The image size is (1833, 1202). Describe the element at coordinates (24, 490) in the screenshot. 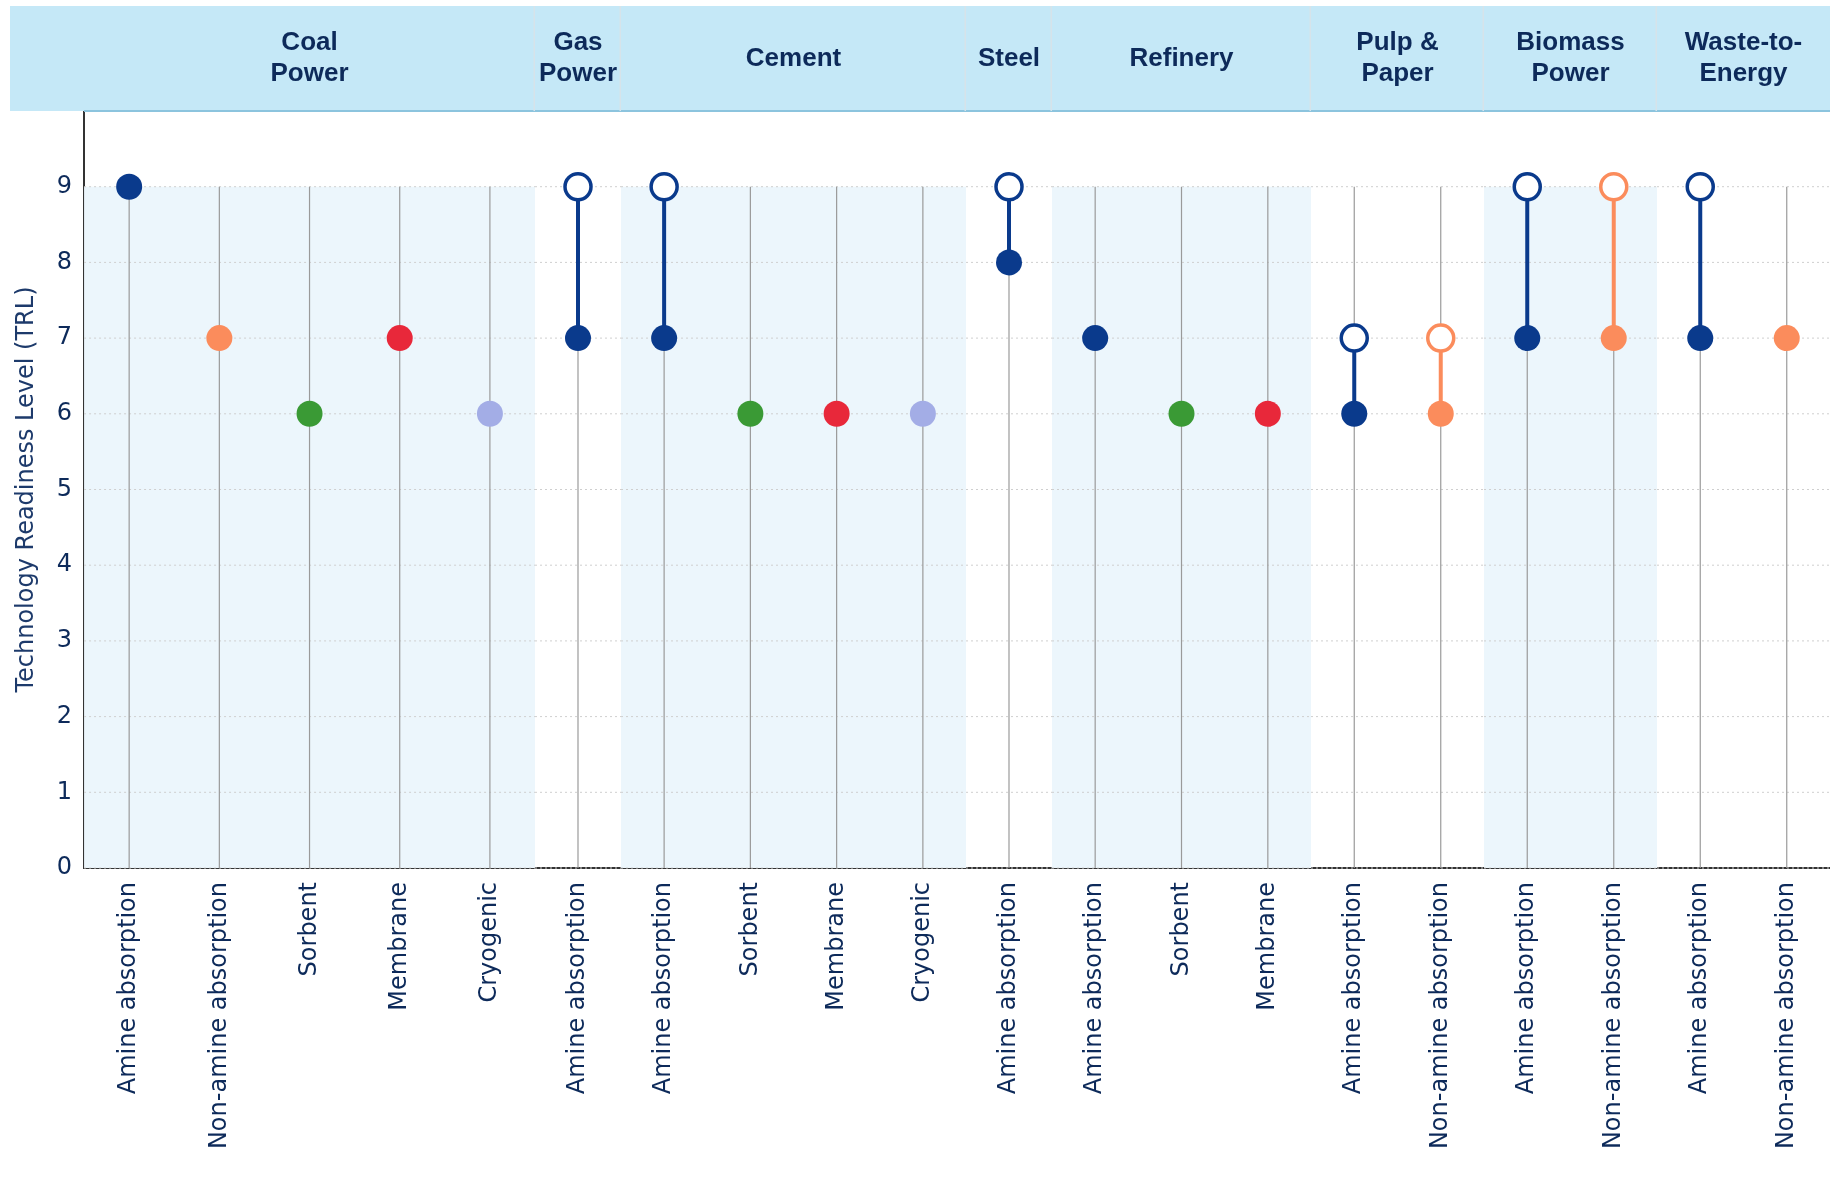

I see `y-axis-title: Technology Readiness Level (TRL)` at that location.